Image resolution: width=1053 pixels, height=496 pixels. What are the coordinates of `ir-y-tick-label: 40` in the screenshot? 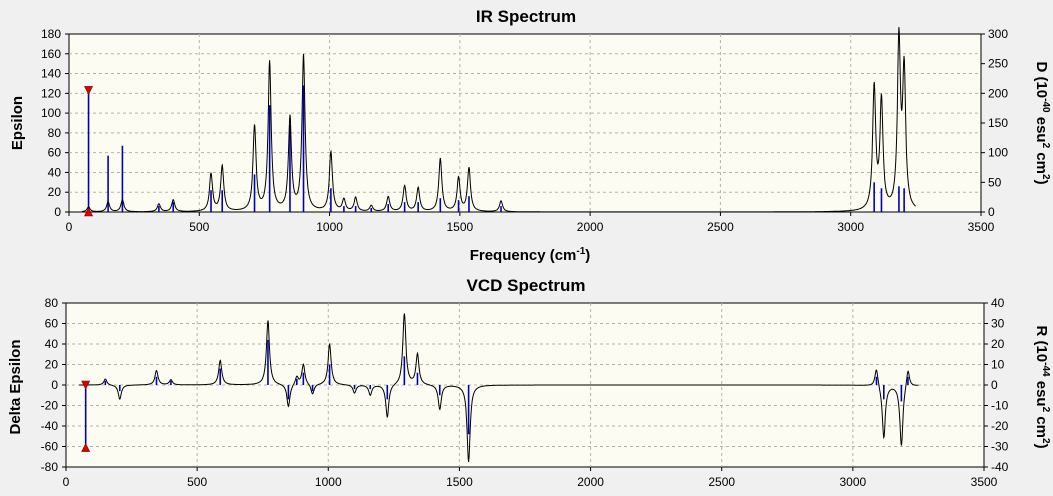 It's located at (55, 172).